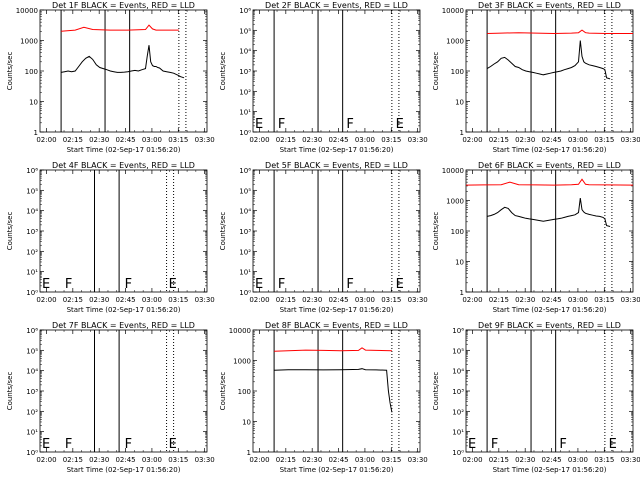 Image resolution: width=640 pixels, height=480 pixels. Describe the element at coordinates (123, 5) in the screenshot. I see `panel-title: Det 1F BLACK = Events, RED = LLD` at that location.